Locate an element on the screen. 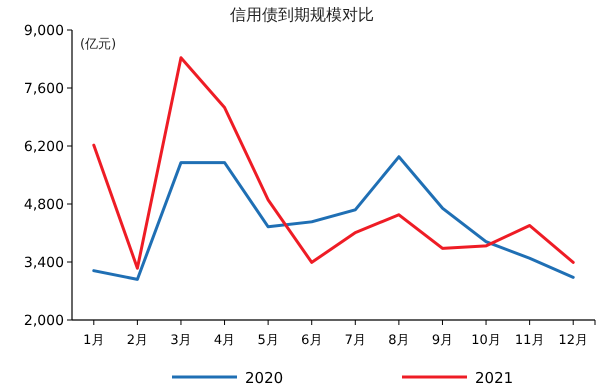 The image size is (604, 388). x-tick-label: 7月 is located at coordinates (355, 340).